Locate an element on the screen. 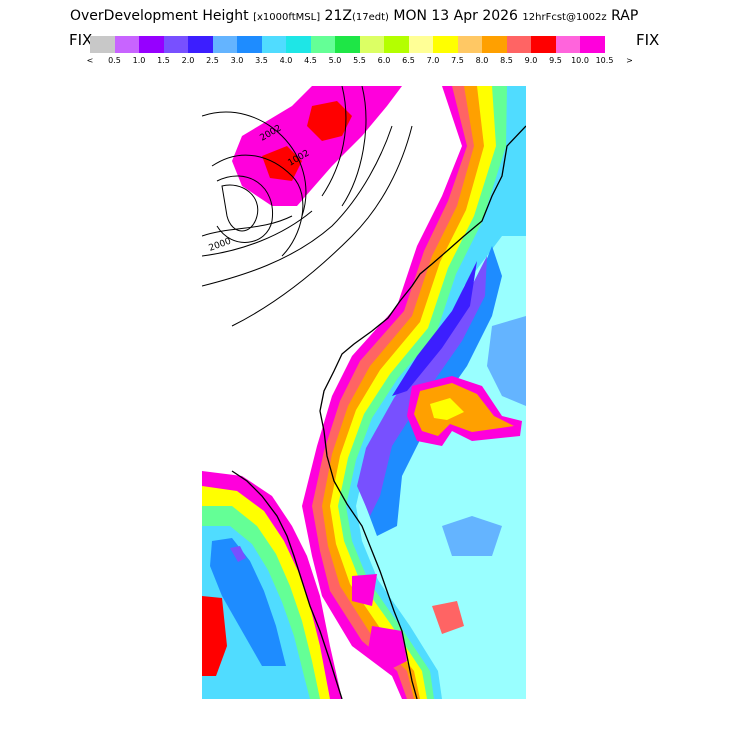 The width and height of the screenshot is (729, 729). contour-lines is located at coordinates (307, 206).